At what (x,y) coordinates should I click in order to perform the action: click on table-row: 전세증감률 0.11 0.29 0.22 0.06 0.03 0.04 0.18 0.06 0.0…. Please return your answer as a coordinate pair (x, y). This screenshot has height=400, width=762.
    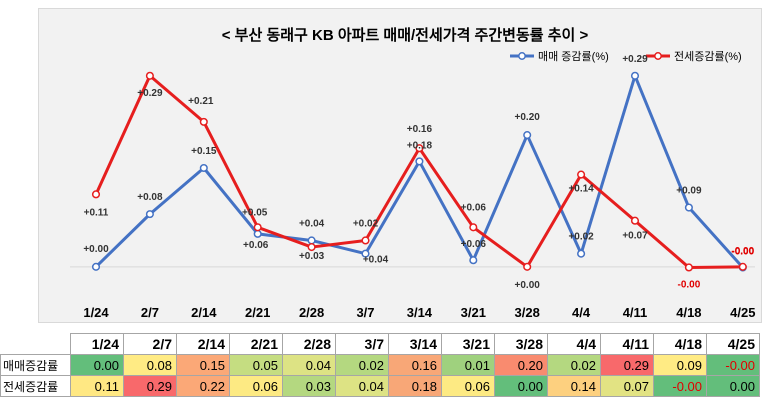
    Looking at the image, I should click on (380, 386).